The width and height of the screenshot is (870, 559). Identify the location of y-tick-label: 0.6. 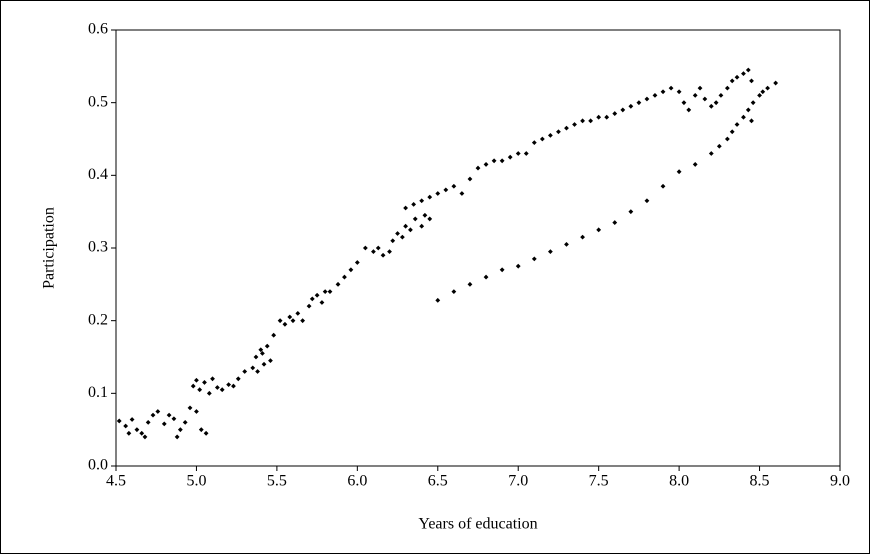
(98, 29).